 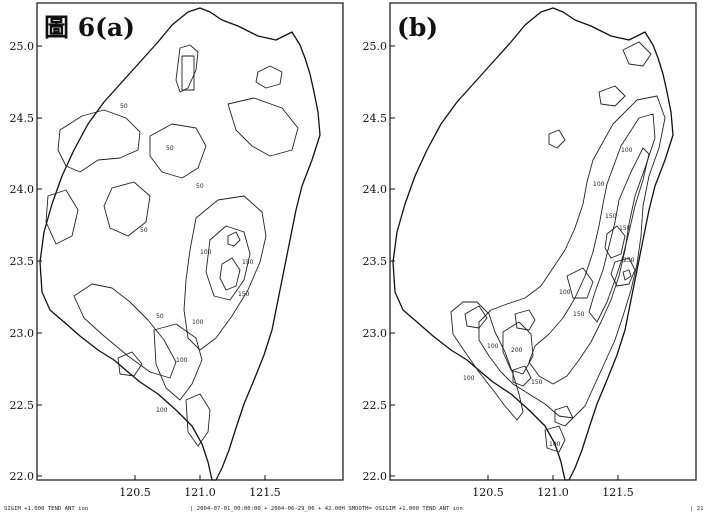 What do you see at coordinates (46, 509) in the screenshot?
I see `footer-left-text: SIGIM +1.000 TEND ANT ion` at bounding box center [46, 509].